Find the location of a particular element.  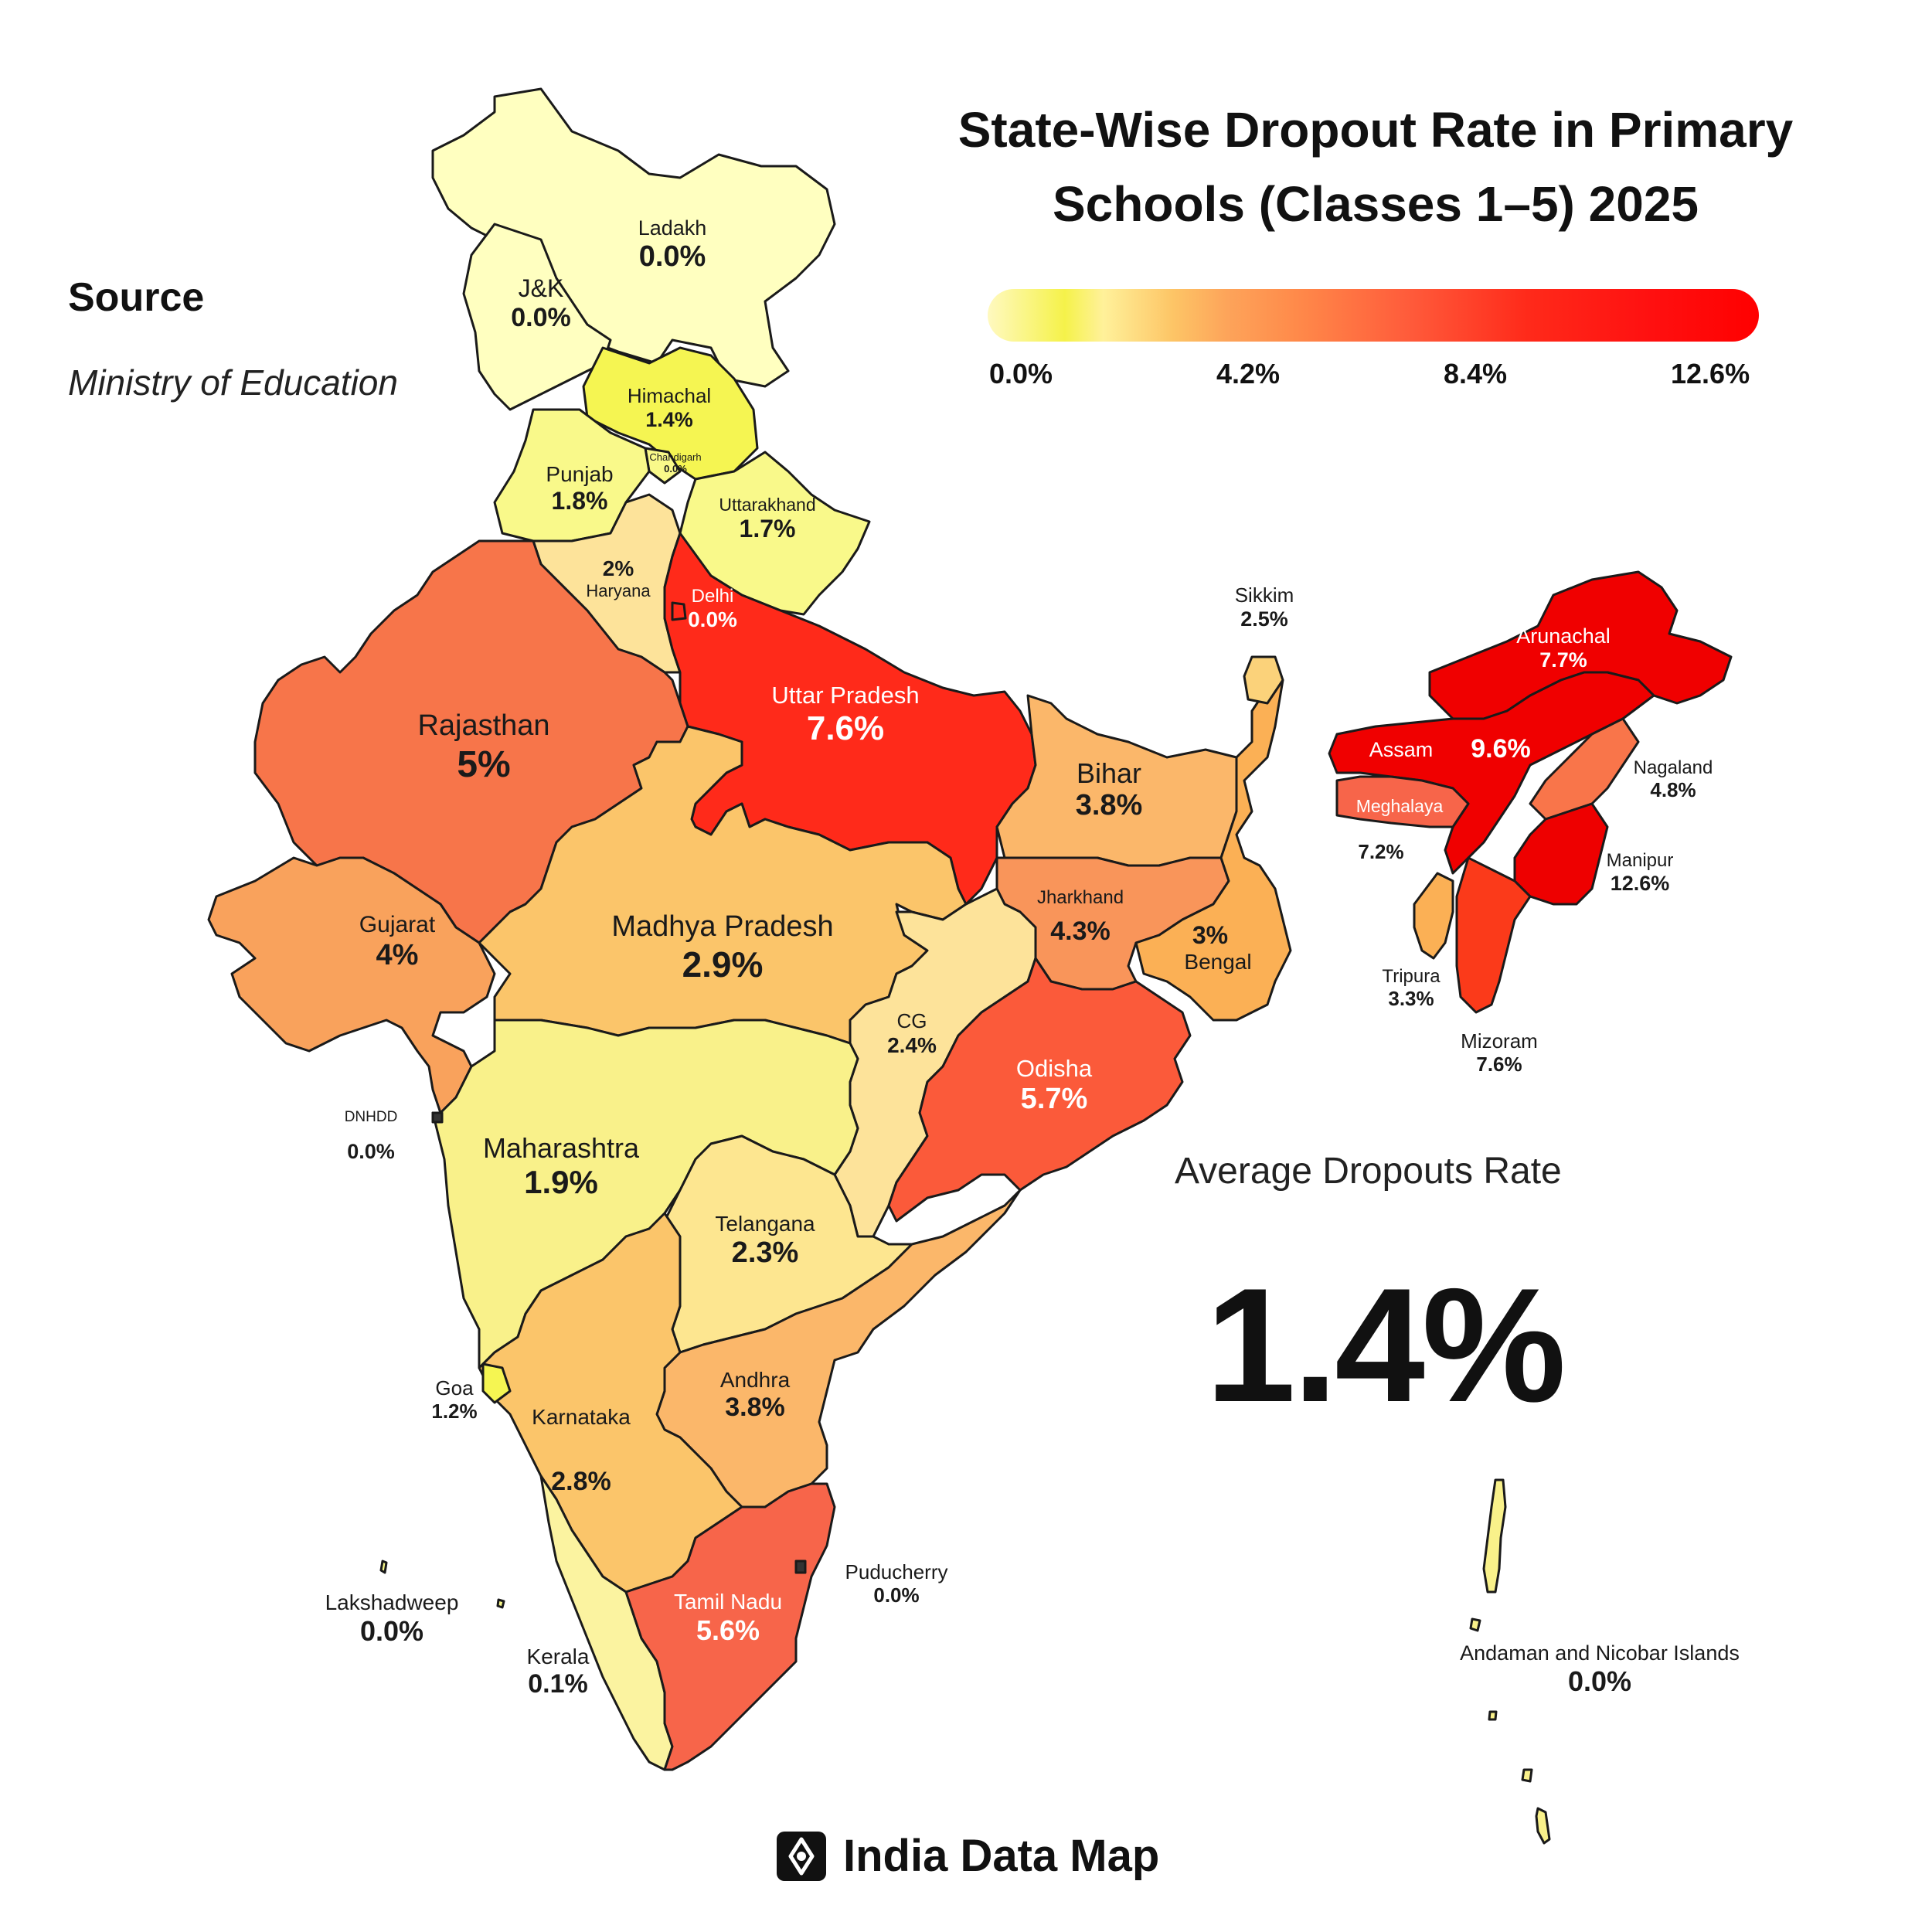

average-value: 1.4% is located at coordinates (1386, 1345).